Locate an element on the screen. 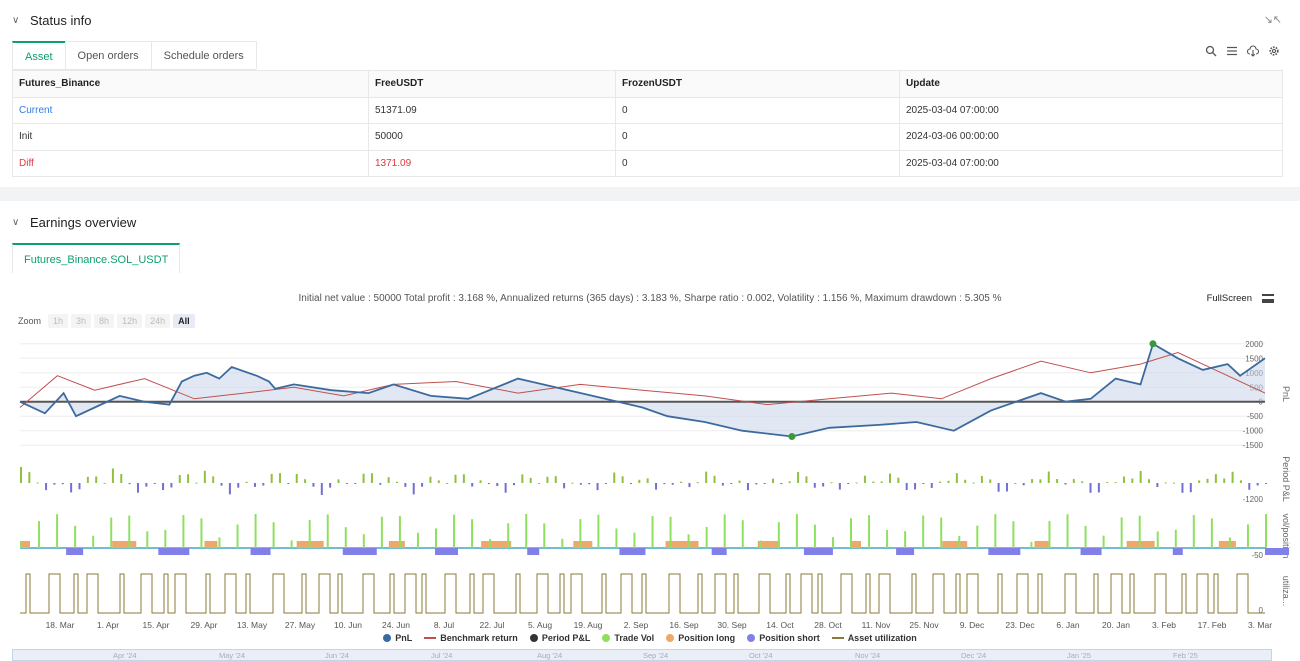 The image size is (1300, 661). cloud-download-icon is located at coordinates (1253, 51).